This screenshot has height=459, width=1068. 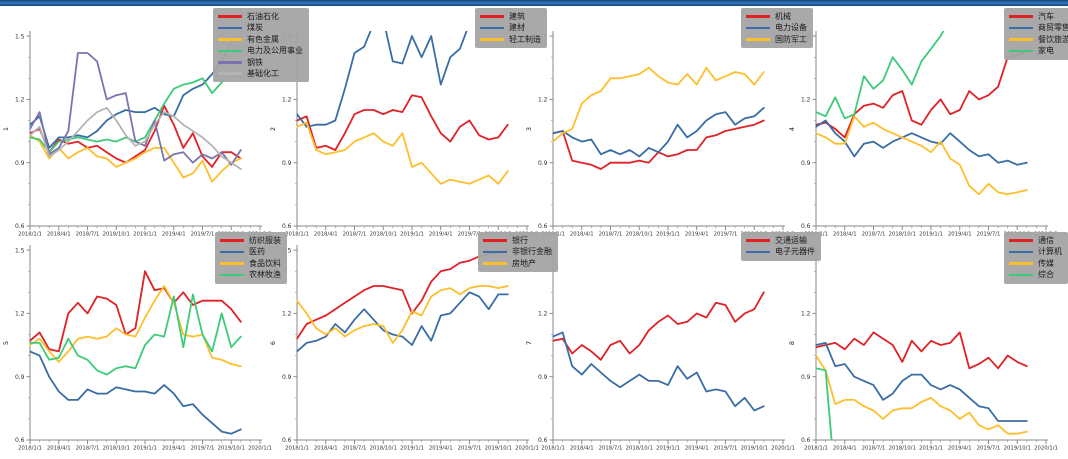 What do you see at coordinates (754, 449) in the screenshot?
I see `x-tick-label: 2019/10/1` at bounding box center [754, 449].